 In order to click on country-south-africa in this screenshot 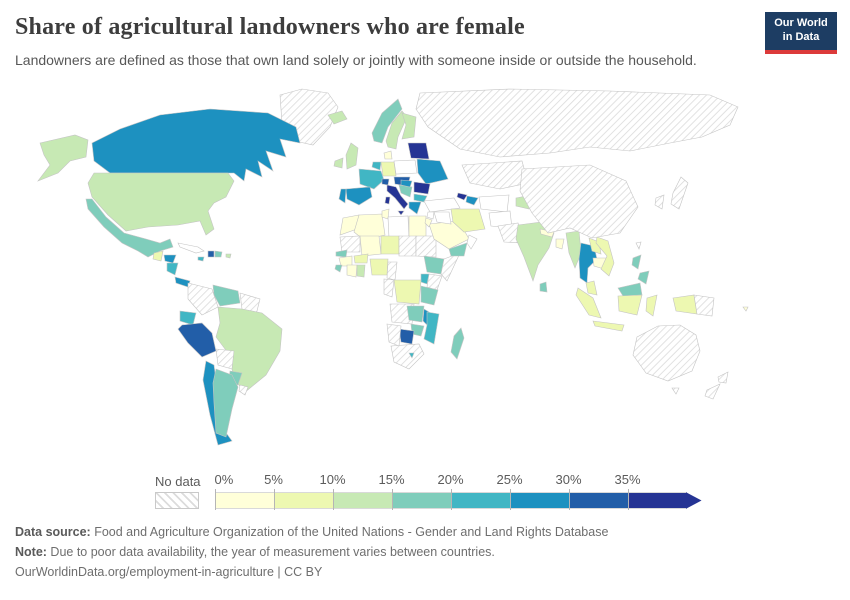, I will do `click(407, 356)`.